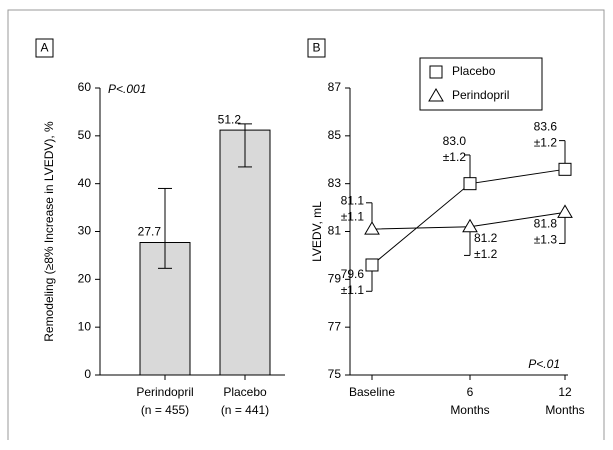  What do you see at coordinates (335, 135) in the screenshot?
I see `y-tick-label: 85` at bounding box center [335, 135].